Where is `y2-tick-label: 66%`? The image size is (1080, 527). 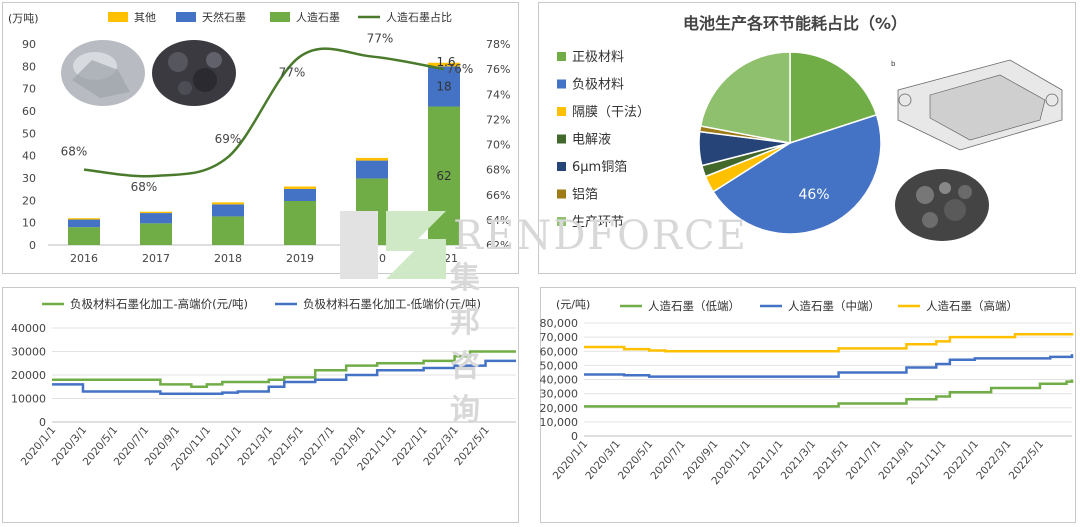 y2-tick-label: 66% is located at coordinates (498, 195).